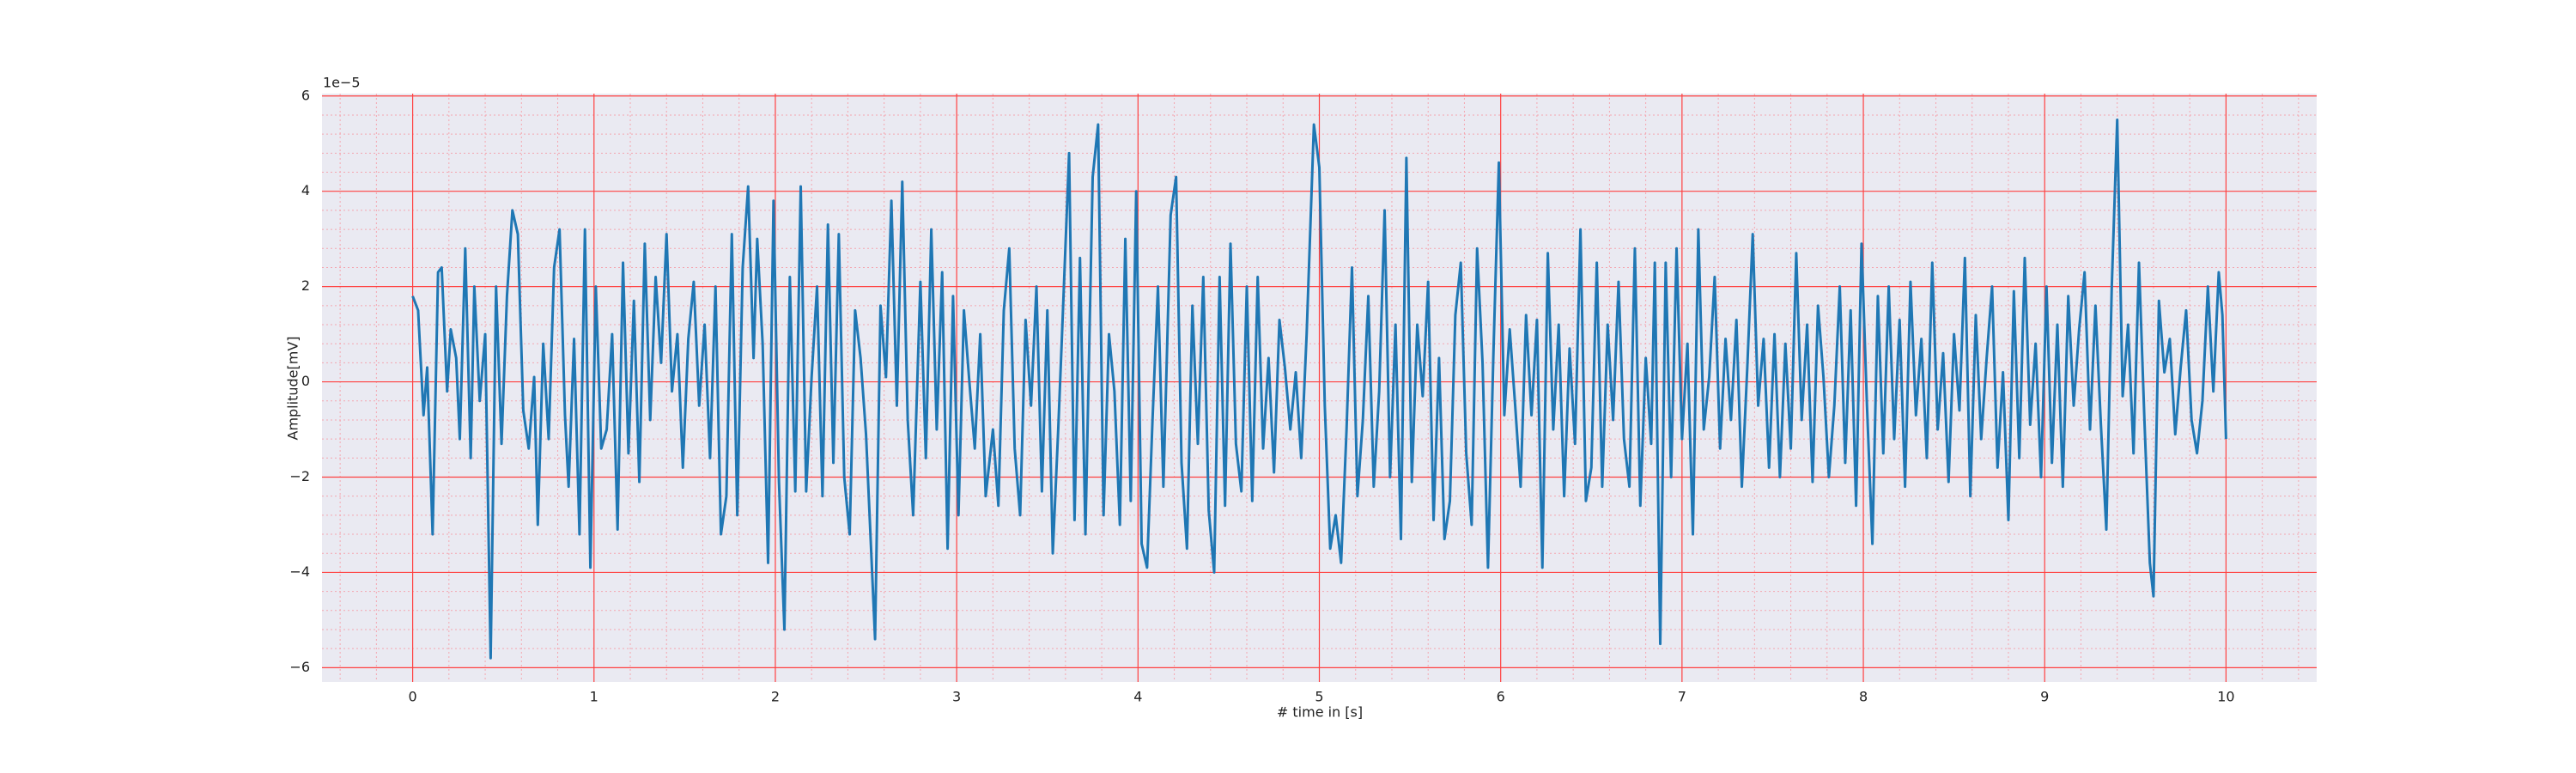 The width and height of the screenshot is (2576, 773). What do you see at coordinates (1320, 712) in the screenshot?
I see `x-axis-label: # time in [s]` at bounding box center [1320, 712].